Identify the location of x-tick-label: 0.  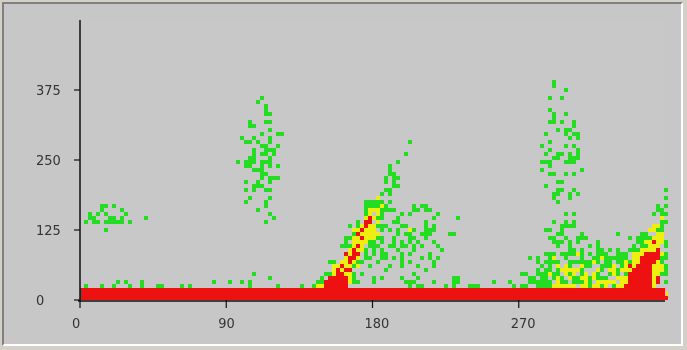
(76, 324).